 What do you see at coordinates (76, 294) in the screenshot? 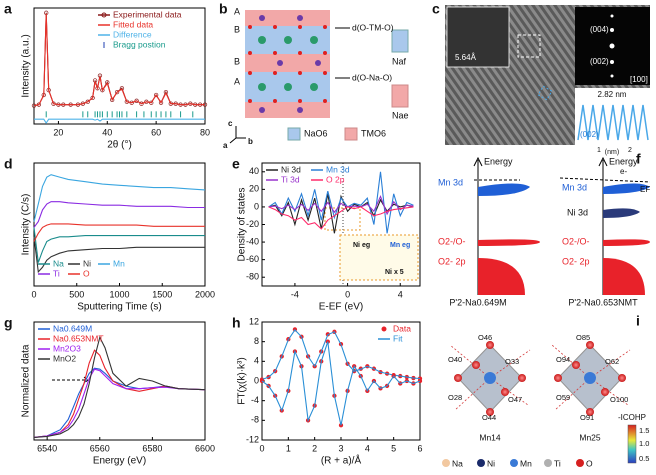
I see `x-tick-label: 500` at bounding box center [76, 294].